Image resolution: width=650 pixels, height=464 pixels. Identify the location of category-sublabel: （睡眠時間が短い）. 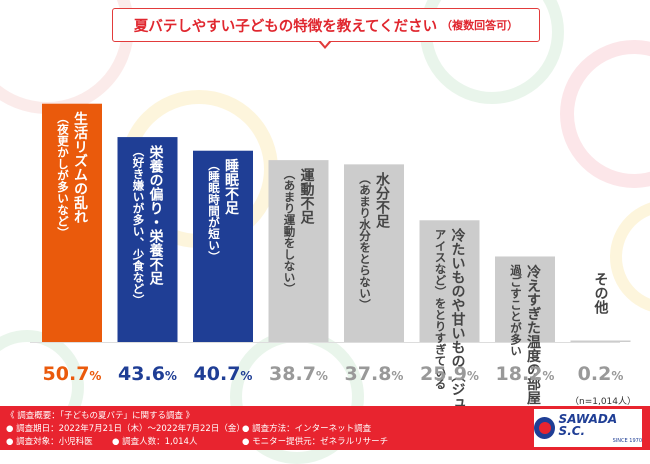
(214, 211).